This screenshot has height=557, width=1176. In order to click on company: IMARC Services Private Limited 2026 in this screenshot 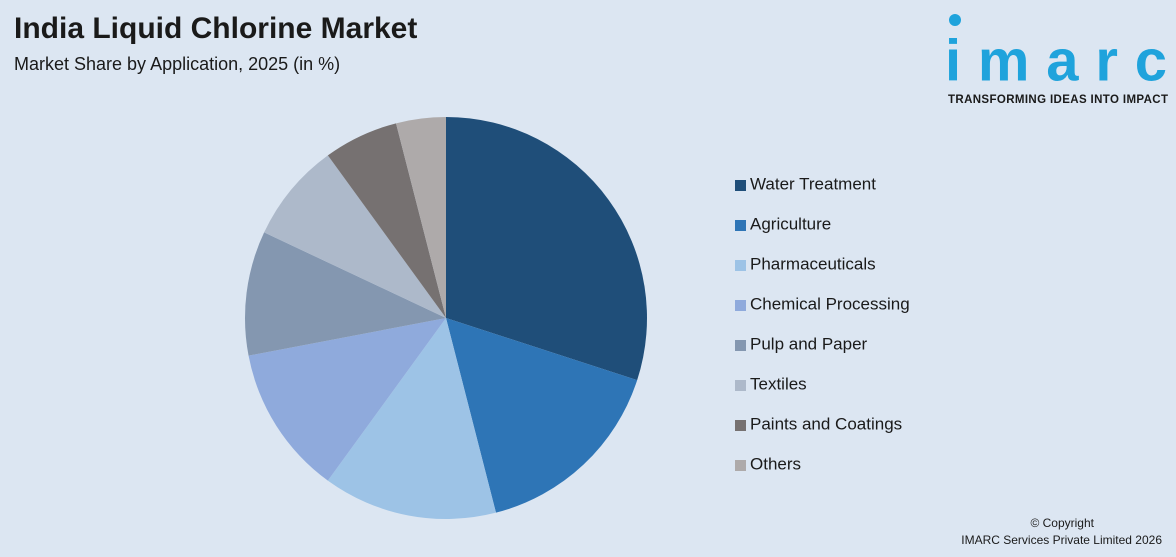, I will do `click(1061, 540)`.